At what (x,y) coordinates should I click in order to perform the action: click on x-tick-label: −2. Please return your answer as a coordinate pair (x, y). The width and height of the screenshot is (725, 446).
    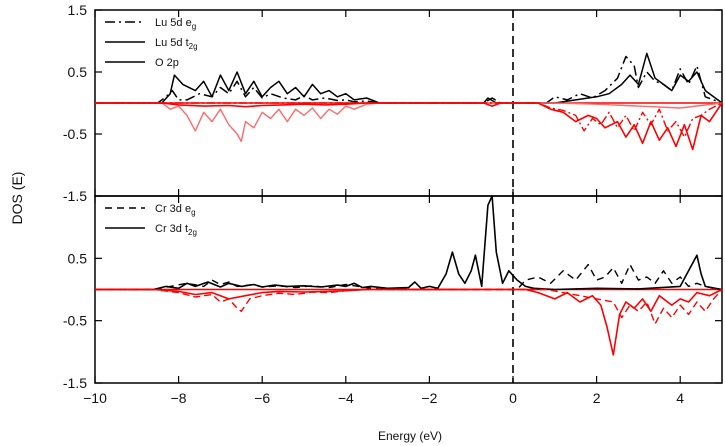
    Looking at the image, I should click on (429, 398).